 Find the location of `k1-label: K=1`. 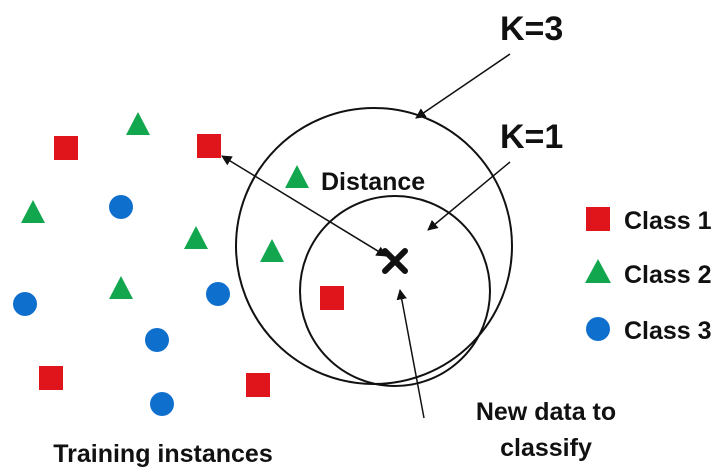

k1-label: K=1 is located at coordinates (531, 137).